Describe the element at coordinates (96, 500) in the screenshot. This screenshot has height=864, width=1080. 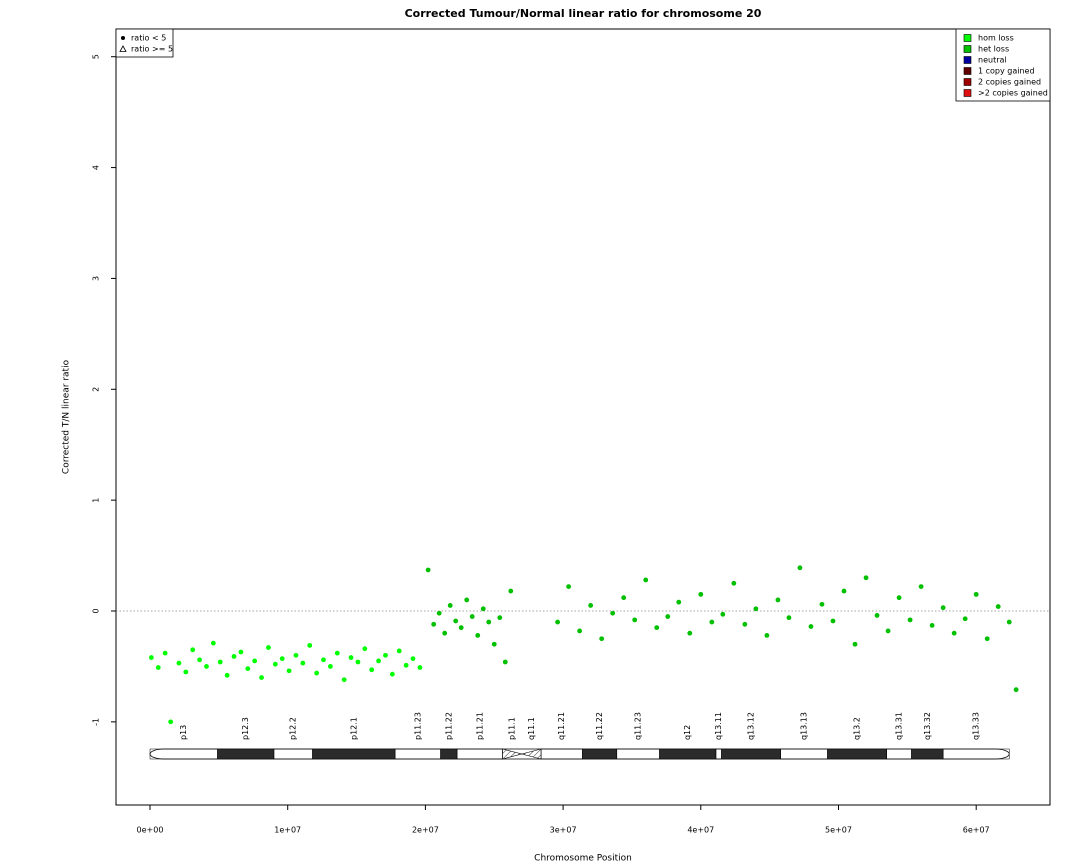
I see `y-tick-label: 1` at that location.